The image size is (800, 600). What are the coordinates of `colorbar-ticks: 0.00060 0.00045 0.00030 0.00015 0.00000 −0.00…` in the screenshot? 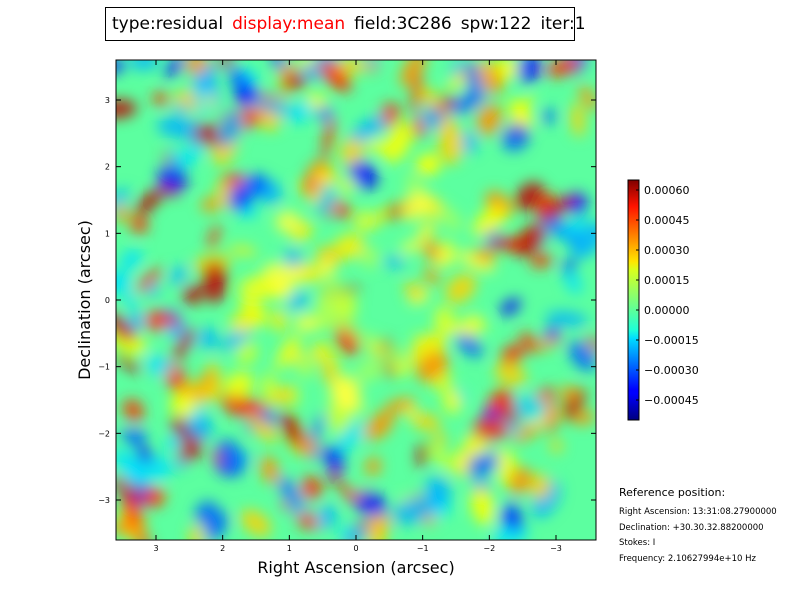 It's located at (667, 295).